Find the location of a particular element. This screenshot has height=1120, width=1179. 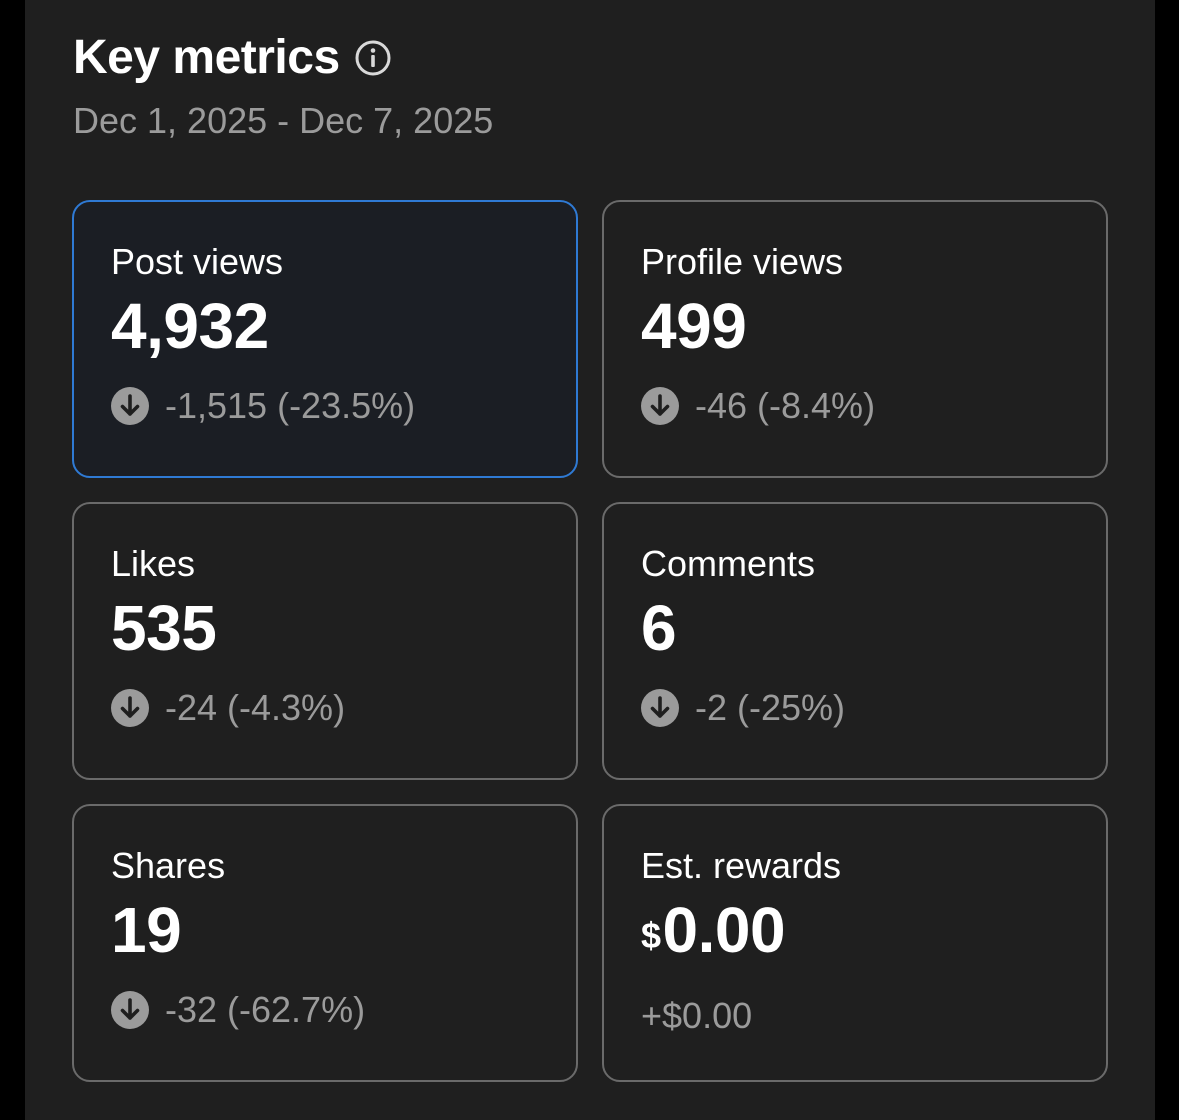

metric-card-likes: Likes 535 -24 (-4.3%) is located at coordinates (325, 641).